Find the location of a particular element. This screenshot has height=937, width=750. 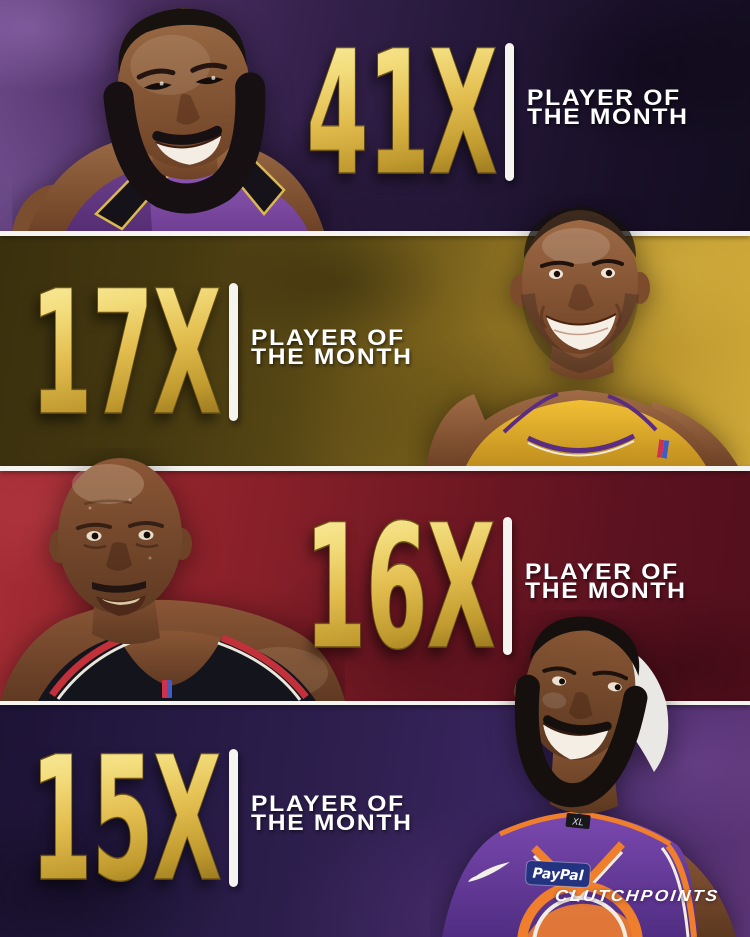

lebron-hair is located at coordinates (182, 41).